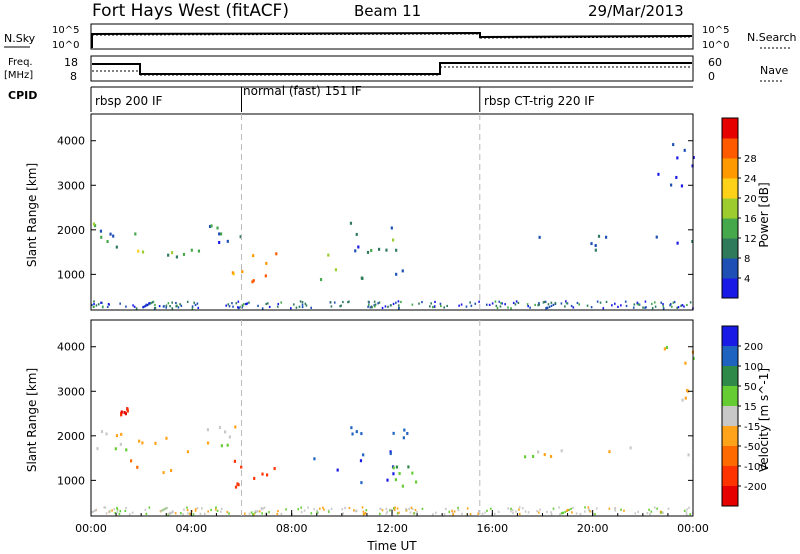 This screenshot has height=554, width=800. I want to click on freq-label-2: [MHz], so click(18, 75).